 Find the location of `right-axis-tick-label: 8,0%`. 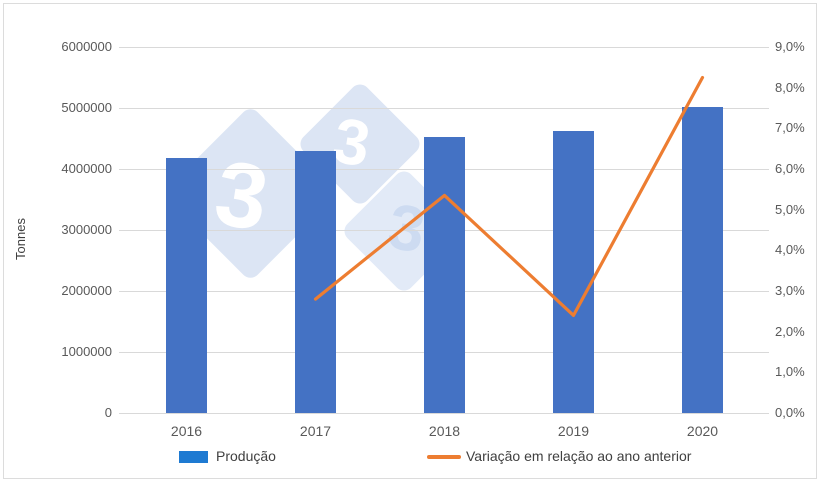

right-axis-tick-label: 8,0% is located at coordinates (790, 87).